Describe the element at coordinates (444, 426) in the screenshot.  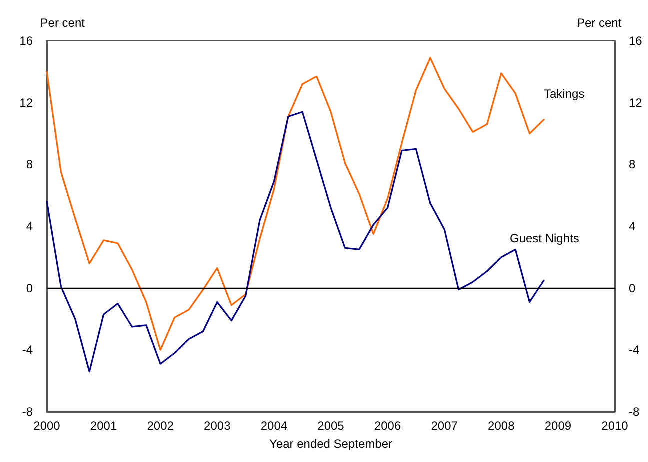
I see `x-tick-label: 2007` at that location.